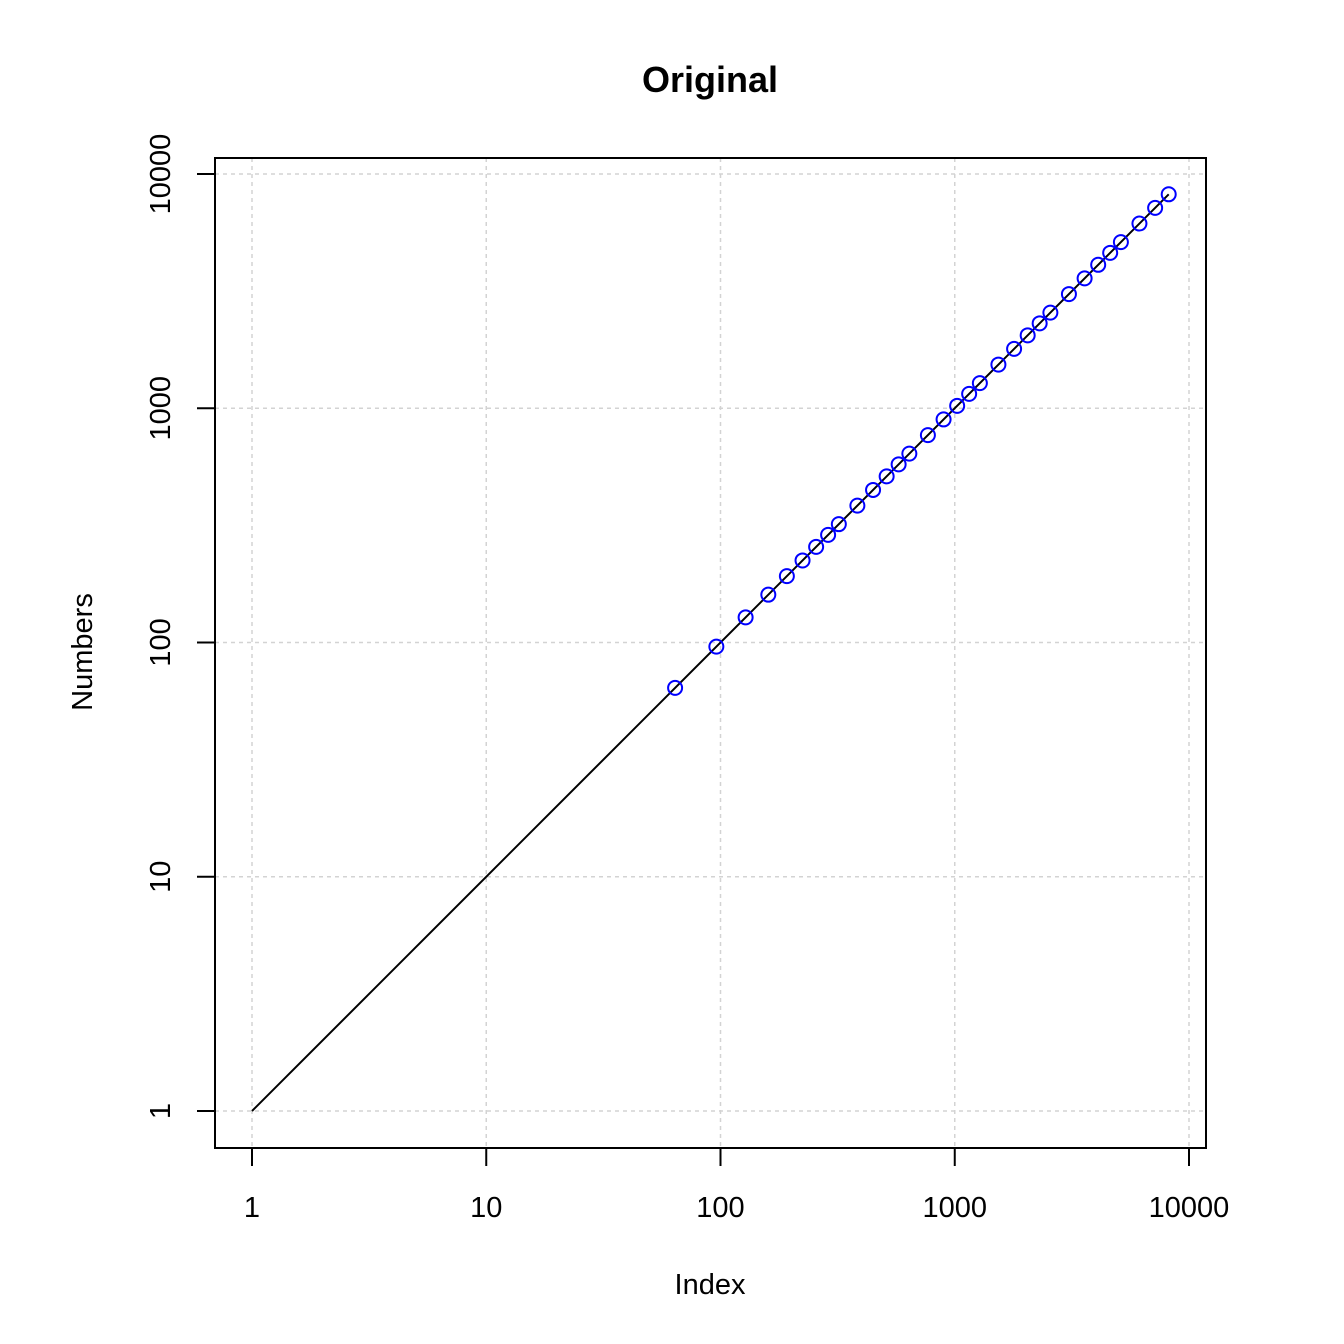 Image resolution: width=1344 pixels, height=1344 pixels. What do you see at coordinates (161, 174) in the screenshot?
I see `y-tick-label: 10000` at bounding box center [161, 174].